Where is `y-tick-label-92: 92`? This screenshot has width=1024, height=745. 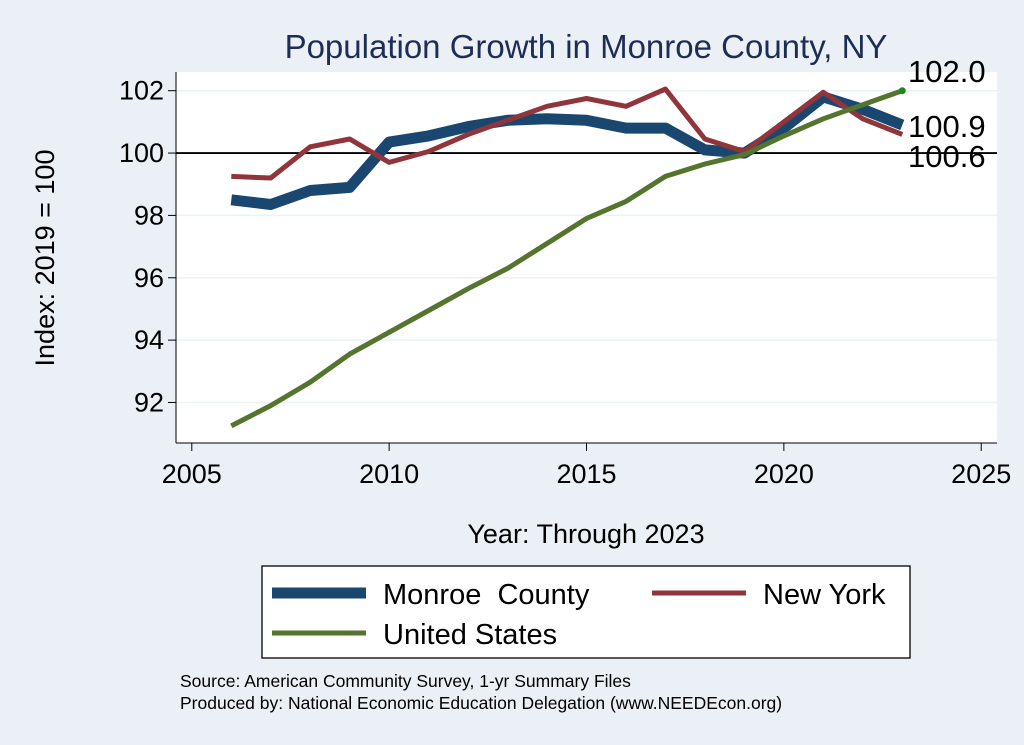
y-tick-label-92: 92 is located at coordinates (149, 402).